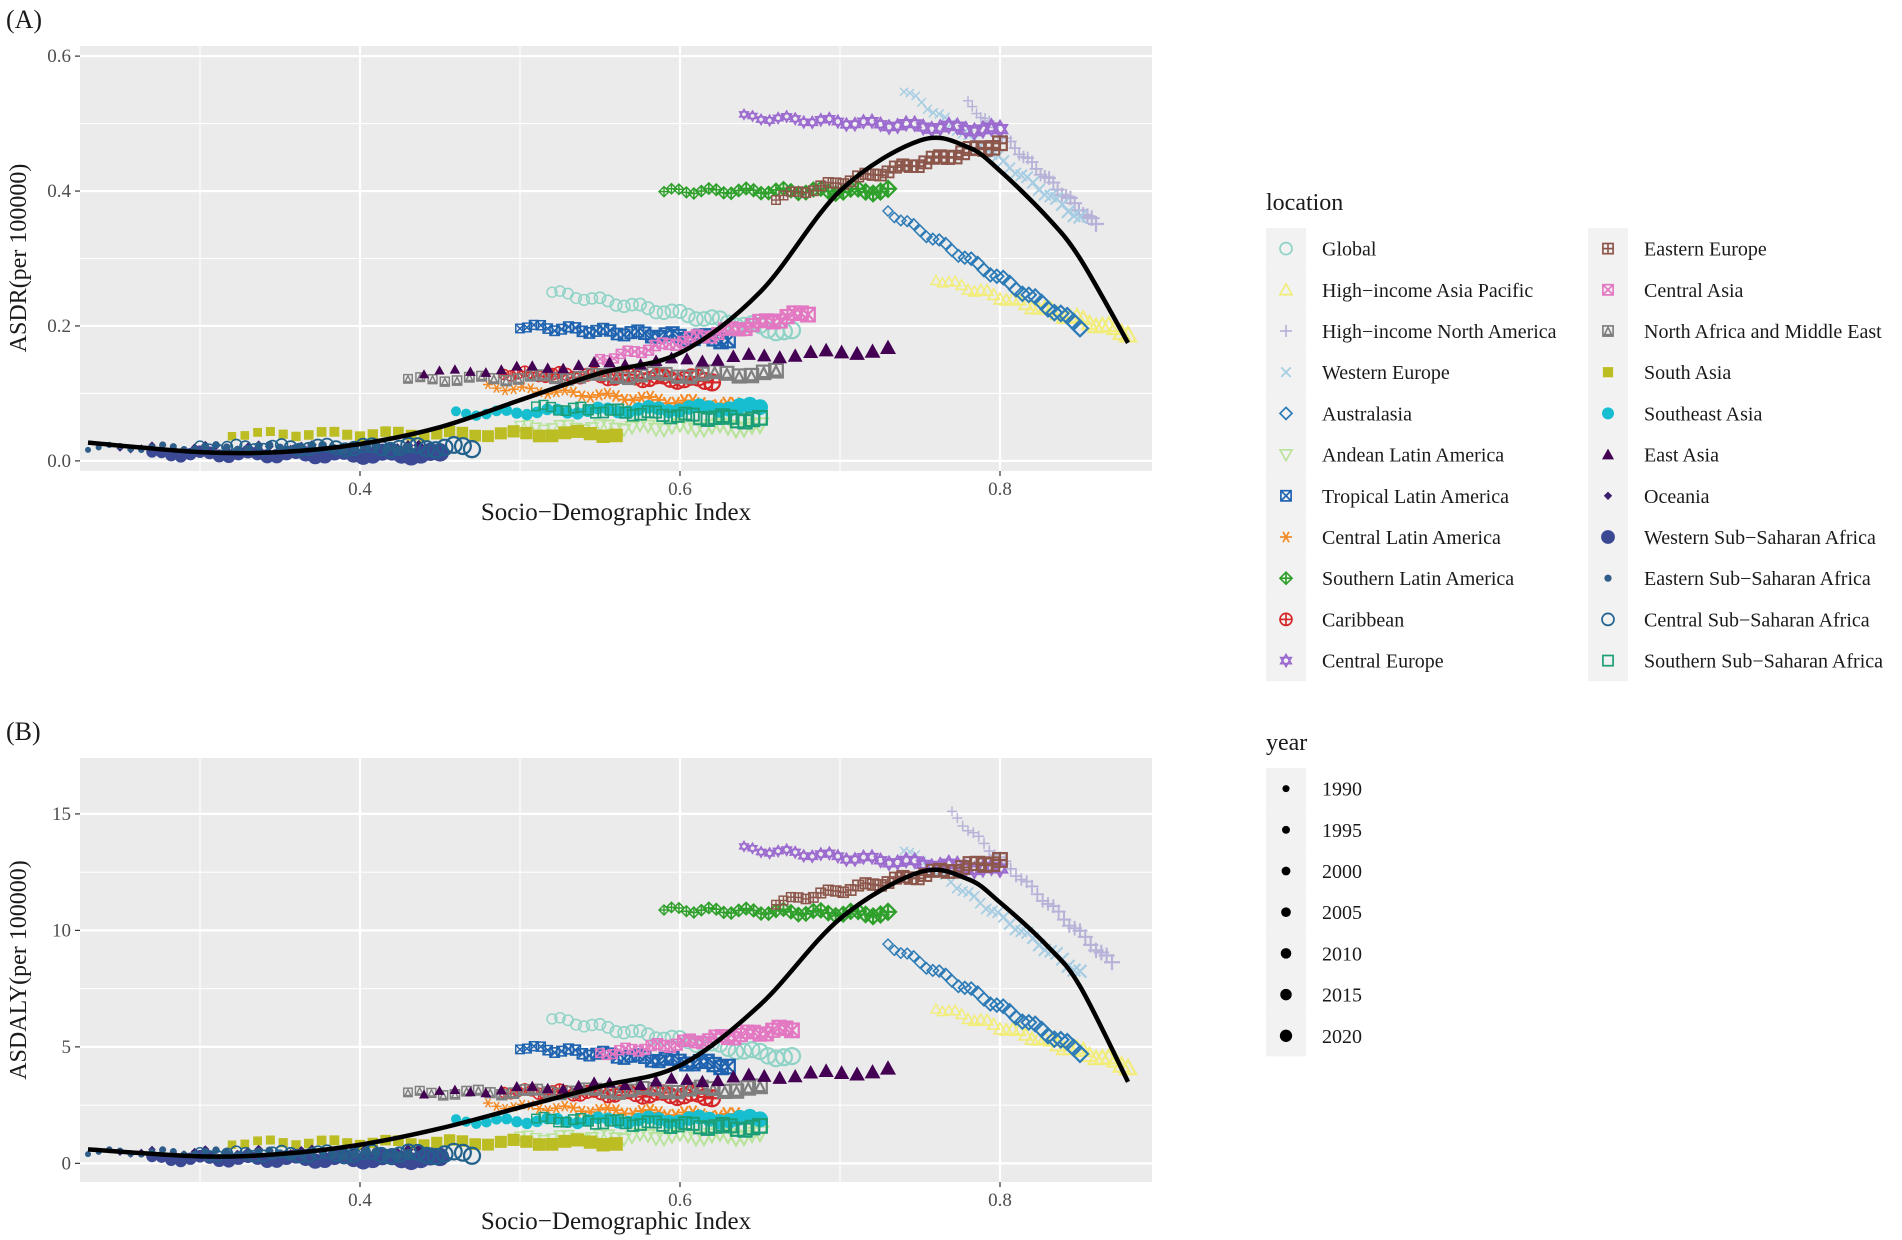 Image resolution: width=1902 pixels, height=1240 pixels. What do you see at coordinates (1760, 538) in the screenshot?
I see `legend-location-label: Western Sub−Saharan Africa` at bounding box center [1760, 538].